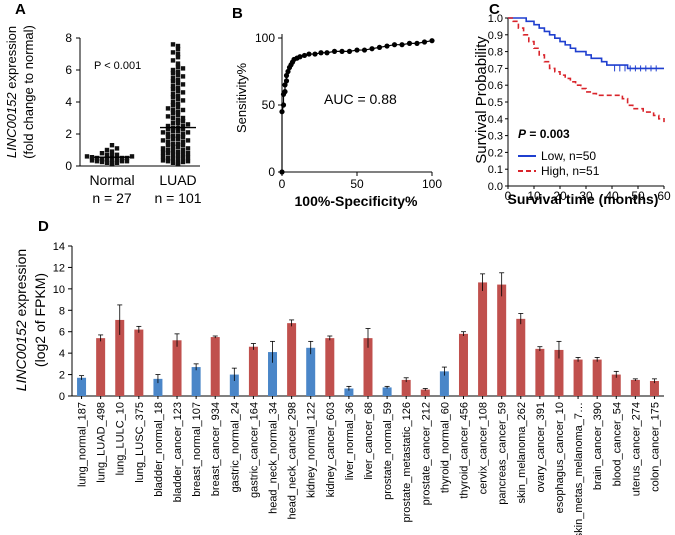 The image size is (675, 535). What do you see at coordinates (356, 201) in the screenshot?
I see `panel-b-x-label: 100%-Specificity%` at bounding box center [356, 201].